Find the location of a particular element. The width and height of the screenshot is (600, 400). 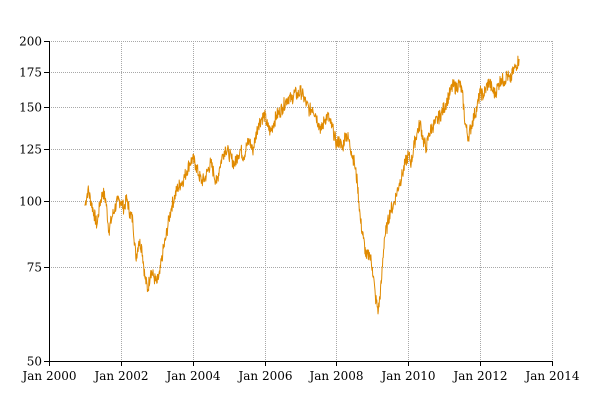

x-tick-label: Jan 2012 is located at coordinates (479, 376).